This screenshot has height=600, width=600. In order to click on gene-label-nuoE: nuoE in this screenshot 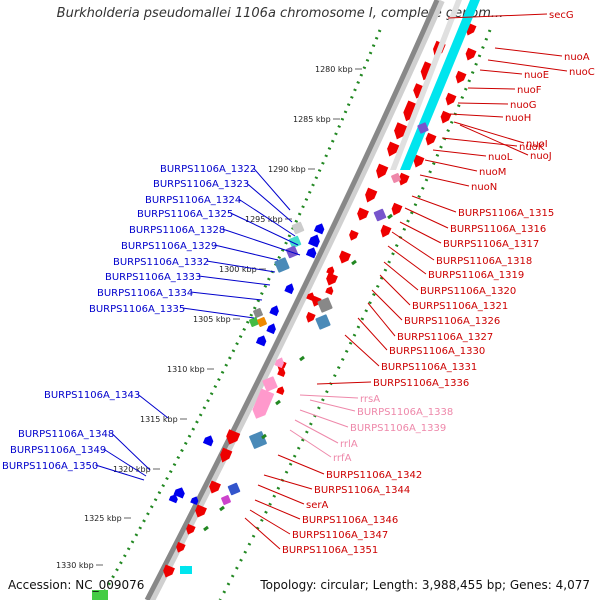, I will do `click(536, 75)`.